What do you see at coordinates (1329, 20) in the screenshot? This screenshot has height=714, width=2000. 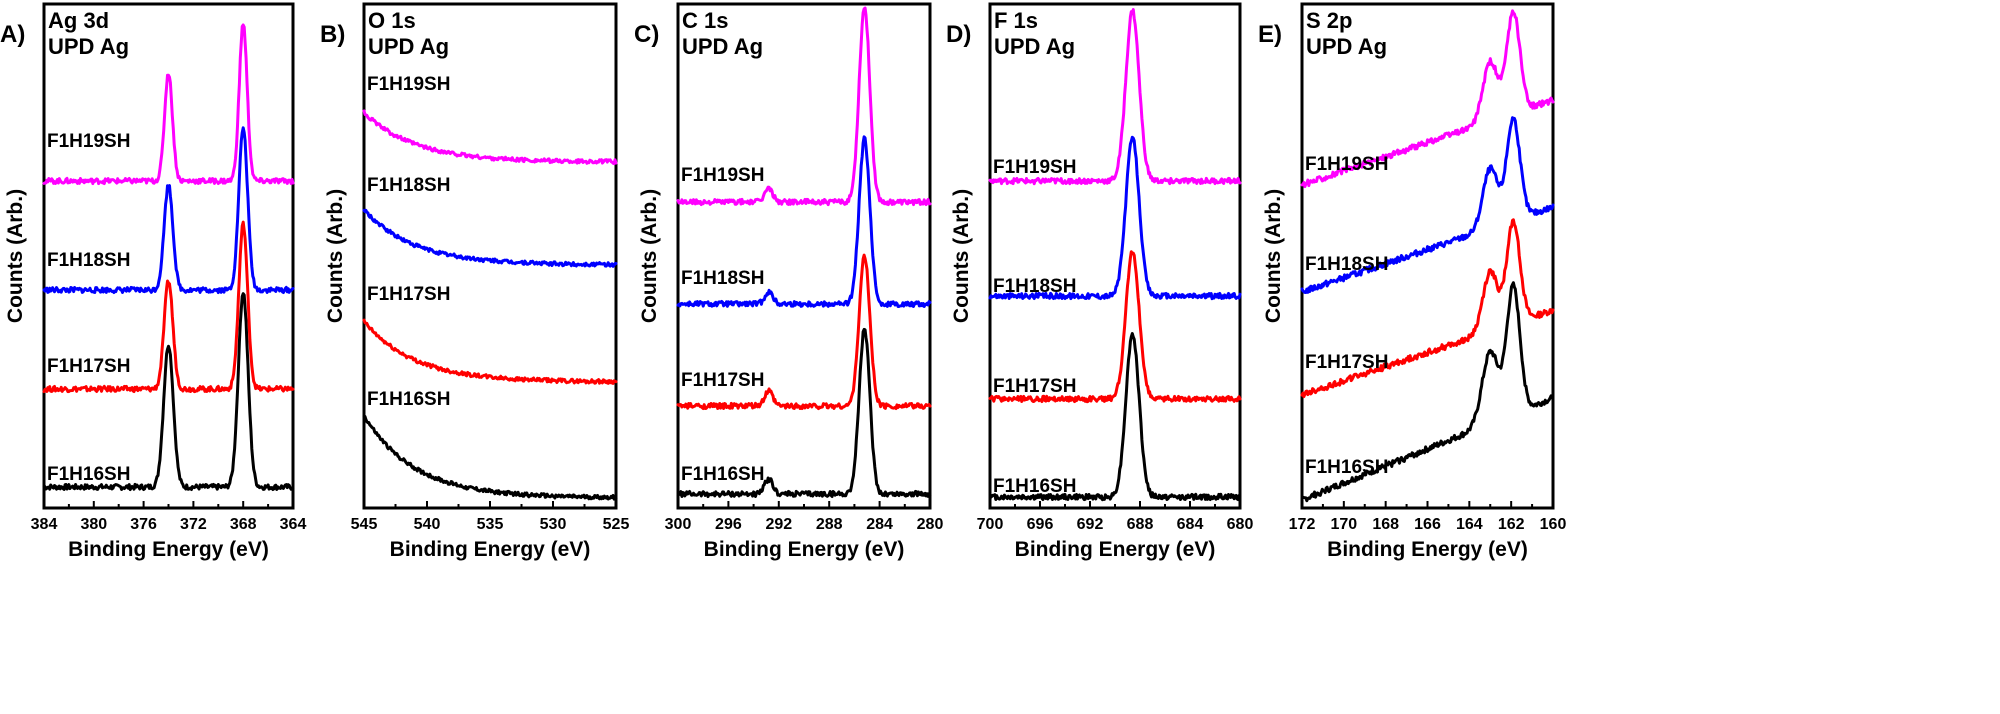 I see `panel-title: S 2p` at bounding box center [1329, 20].